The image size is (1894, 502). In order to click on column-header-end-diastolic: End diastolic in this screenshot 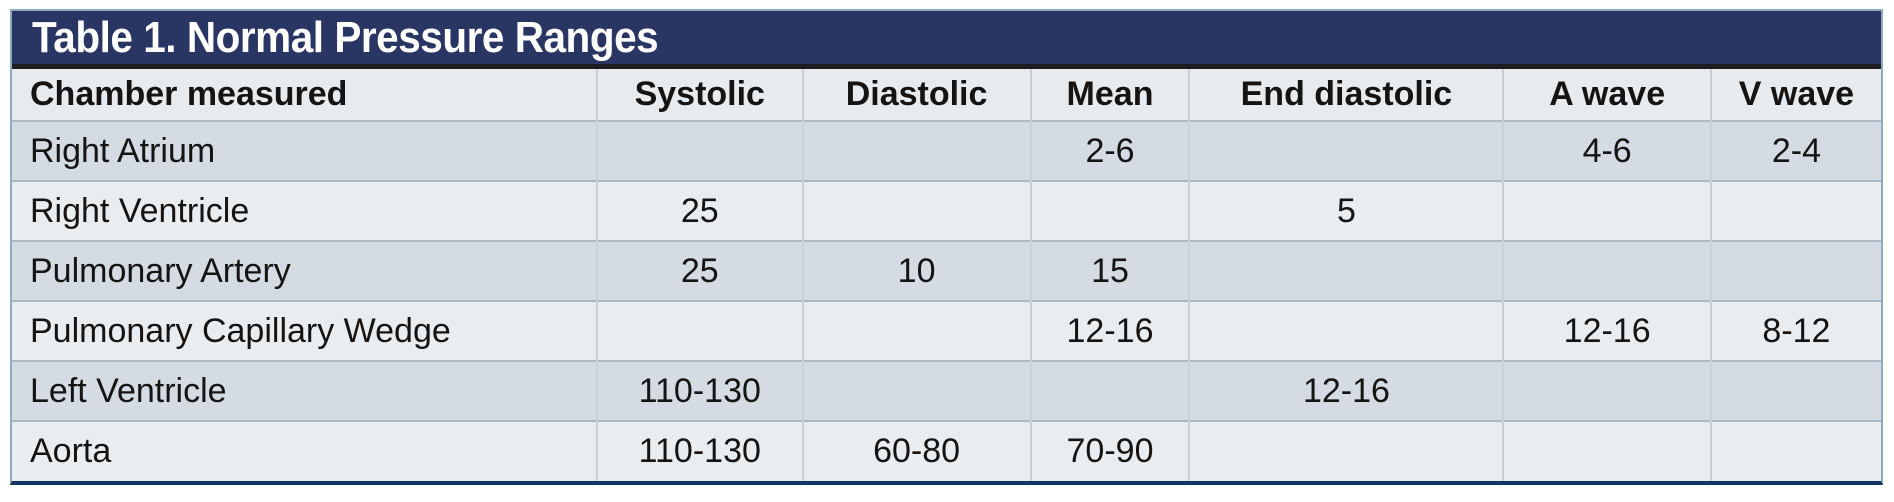, I will do `click(1346, 95)`.